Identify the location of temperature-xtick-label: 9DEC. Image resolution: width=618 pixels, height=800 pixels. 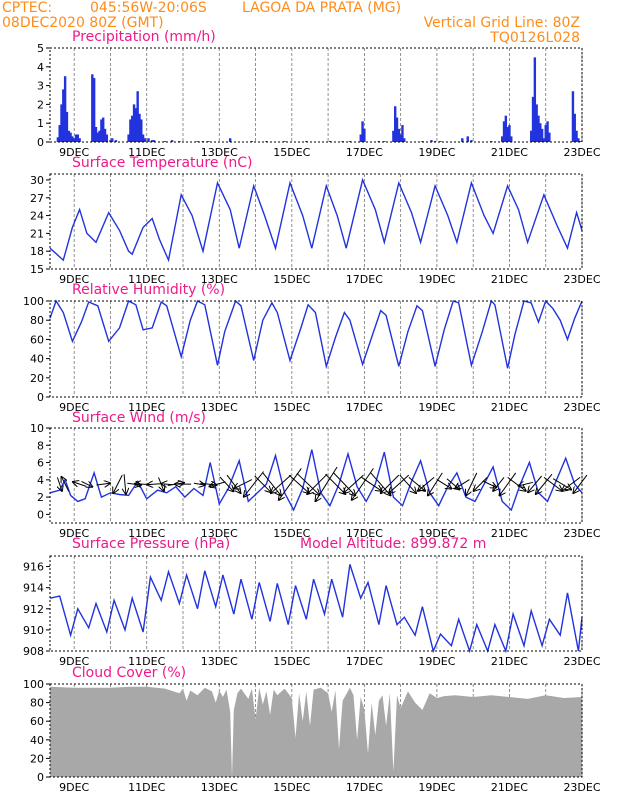
(74, 279).